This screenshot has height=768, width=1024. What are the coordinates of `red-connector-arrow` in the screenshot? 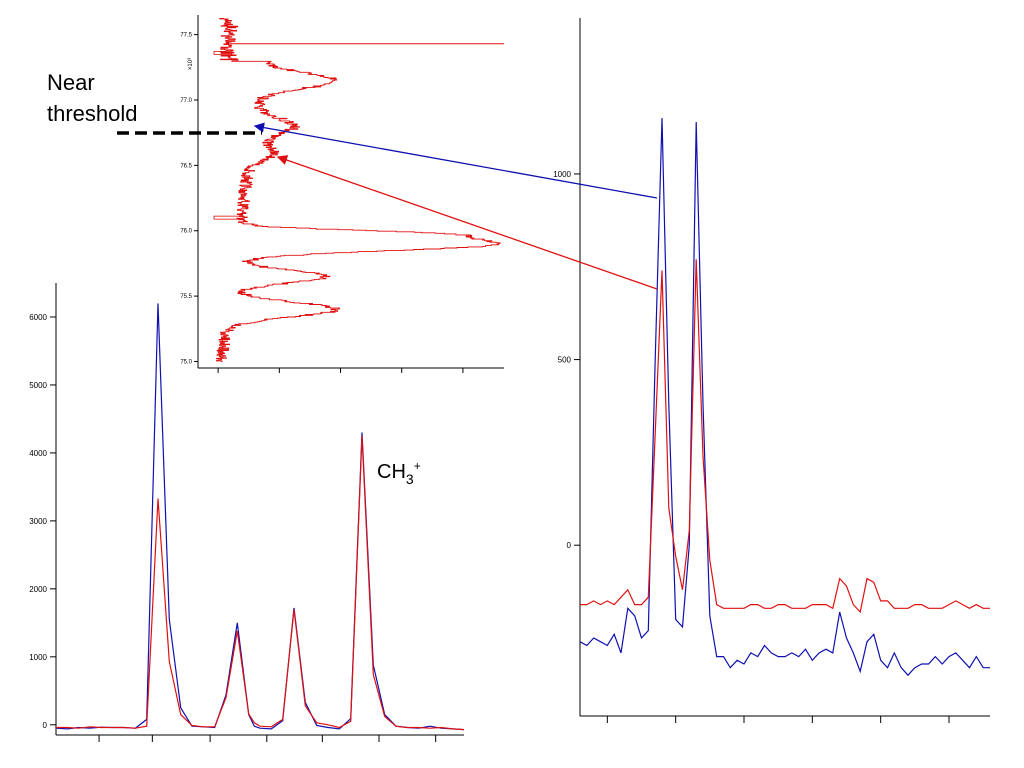 It's located at (467, 222).